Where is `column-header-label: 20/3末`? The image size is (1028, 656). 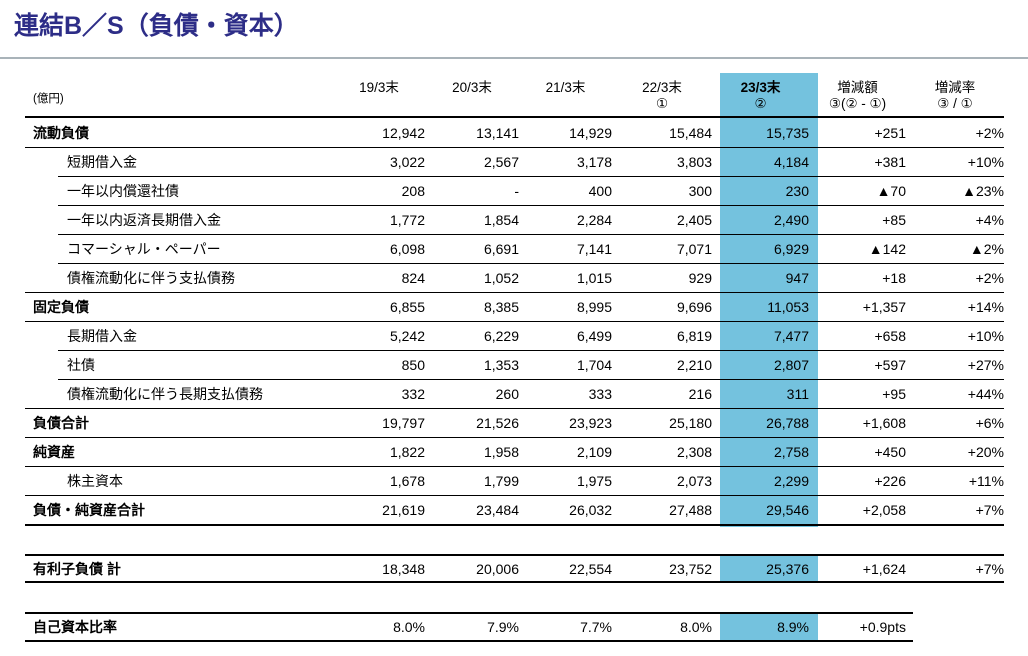
column-header-label: 20/3末 is located at coordinates (472, 87).